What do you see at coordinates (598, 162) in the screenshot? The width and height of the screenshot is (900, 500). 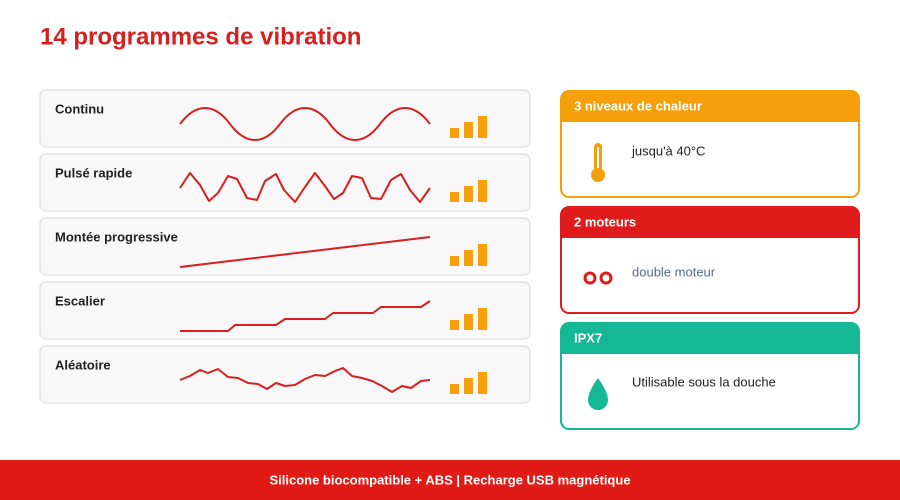 I see `thermometer-icon` at bounding box center [598, 162].